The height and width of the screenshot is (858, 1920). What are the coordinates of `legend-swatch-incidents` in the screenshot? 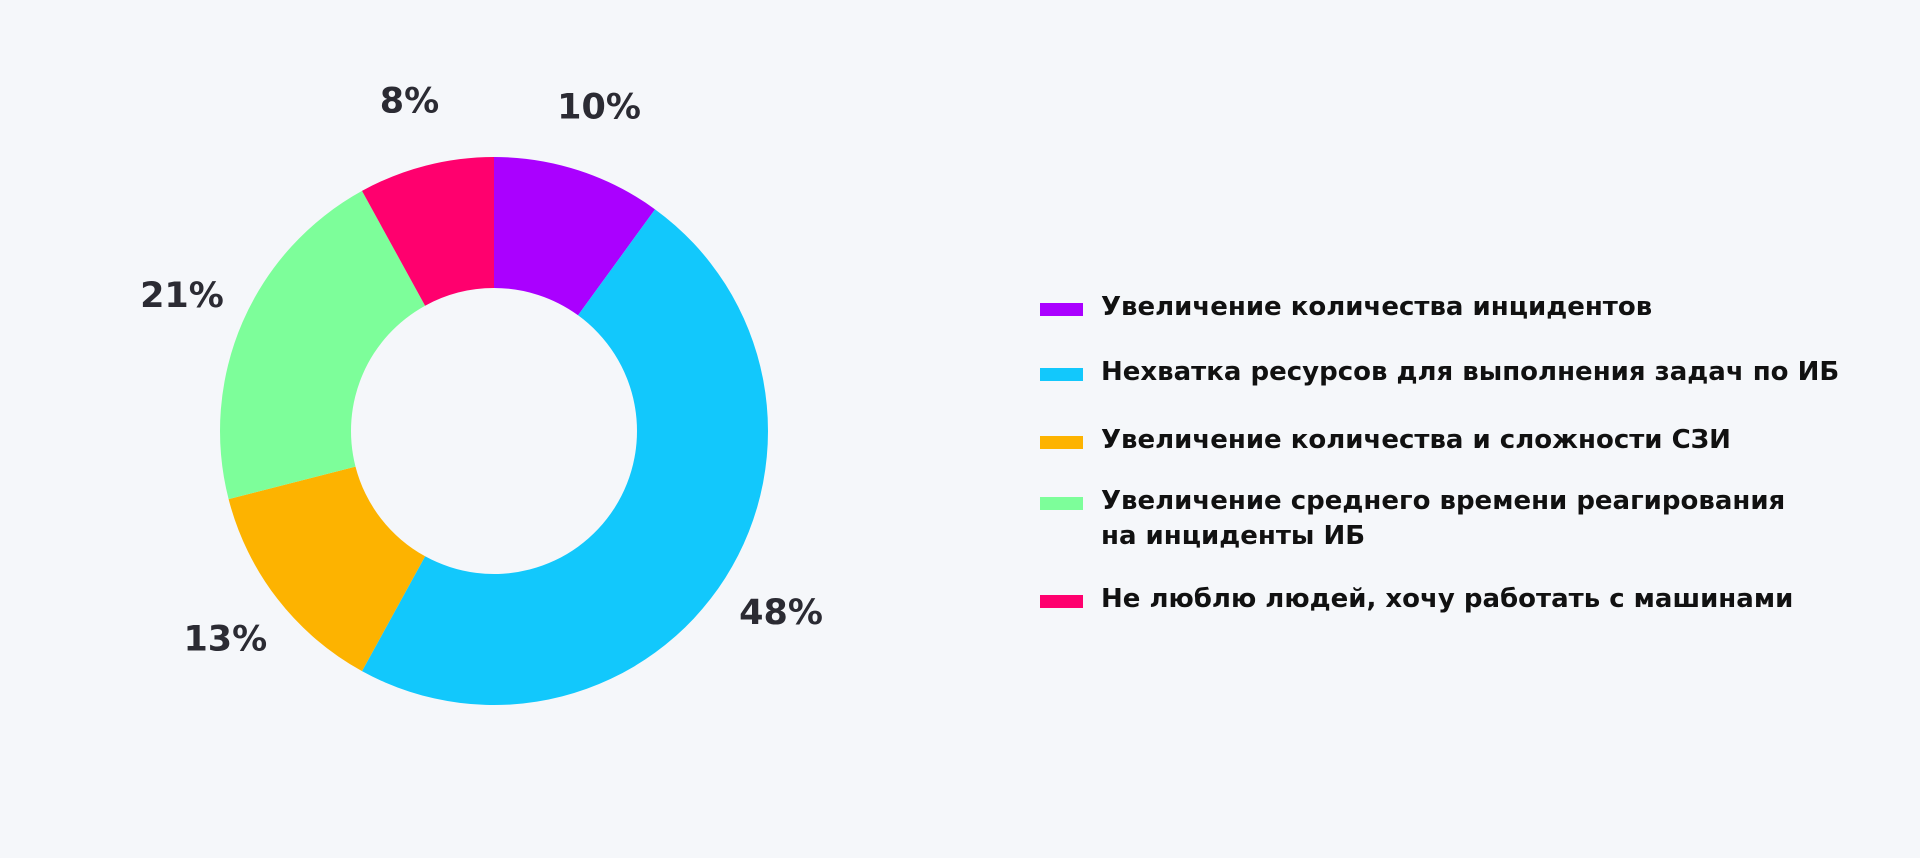 It's located at (1061, 309).